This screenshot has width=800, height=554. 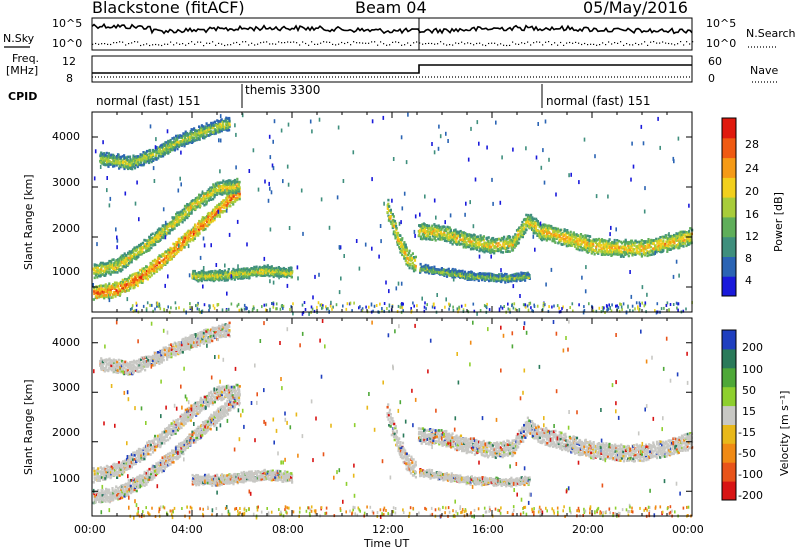 I want to click on freq-tick-low: 8, so click(x=69, y=78).